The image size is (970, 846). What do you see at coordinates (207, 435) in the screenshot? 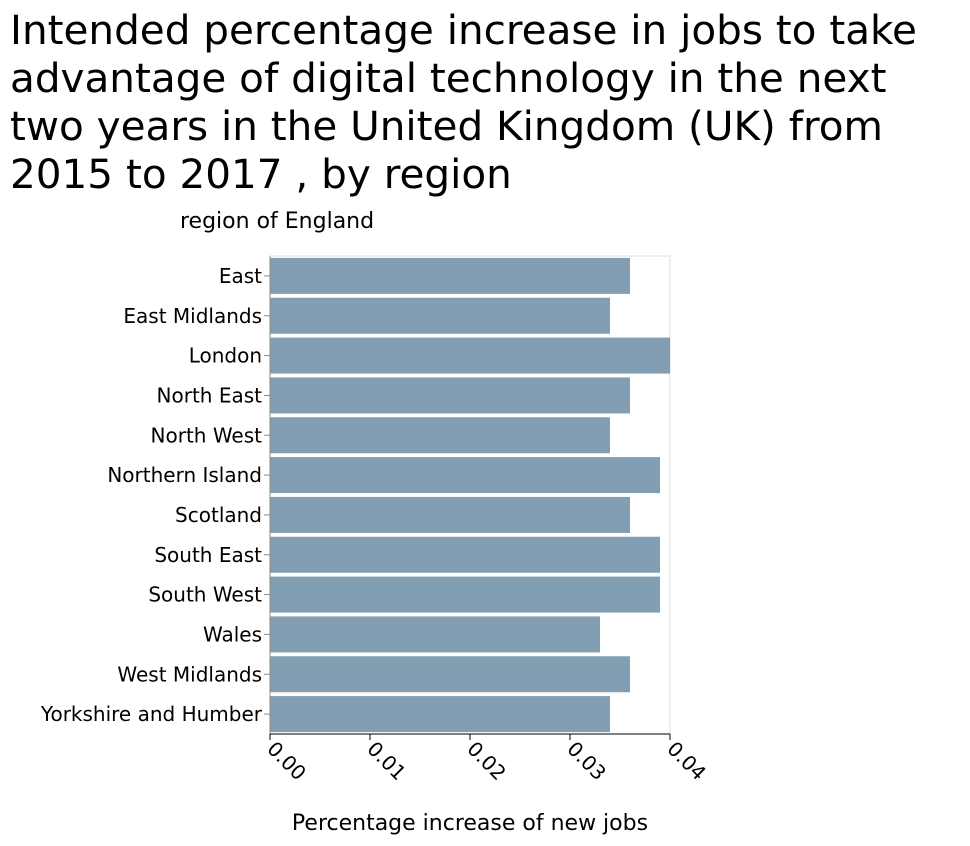
I see `y-tick-label: North West` at bounding box center [207, 435].